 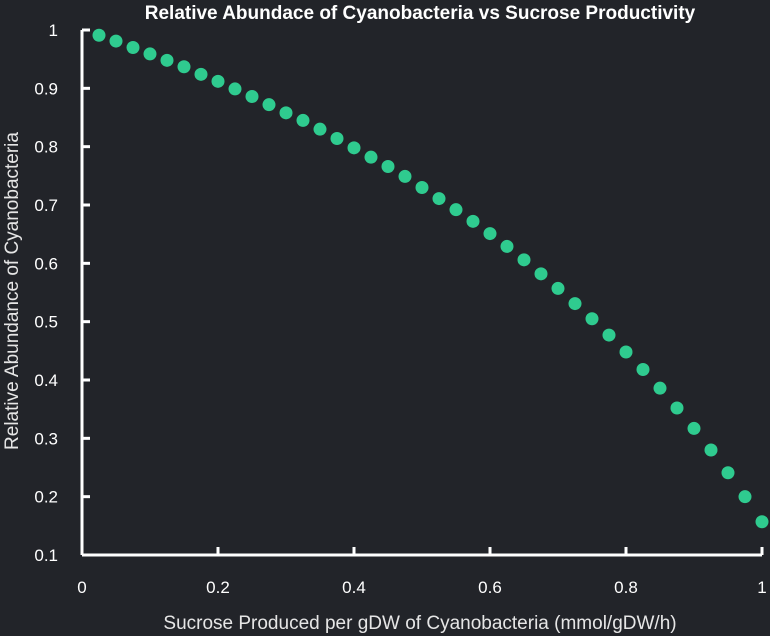 I want to click on y-tick-label: 0.7, so click(x=46, y=205).